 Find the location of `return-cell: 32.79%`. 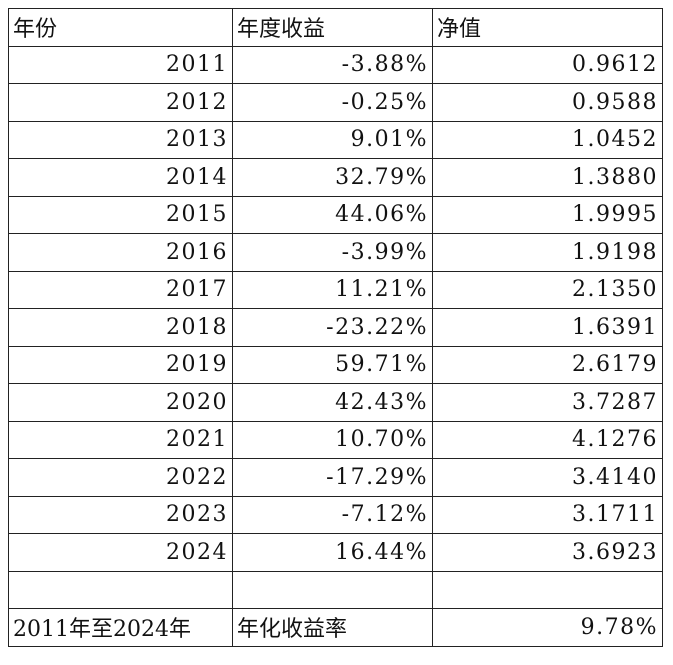

return-cell: 32.79% is located at coordinates (332, 177).